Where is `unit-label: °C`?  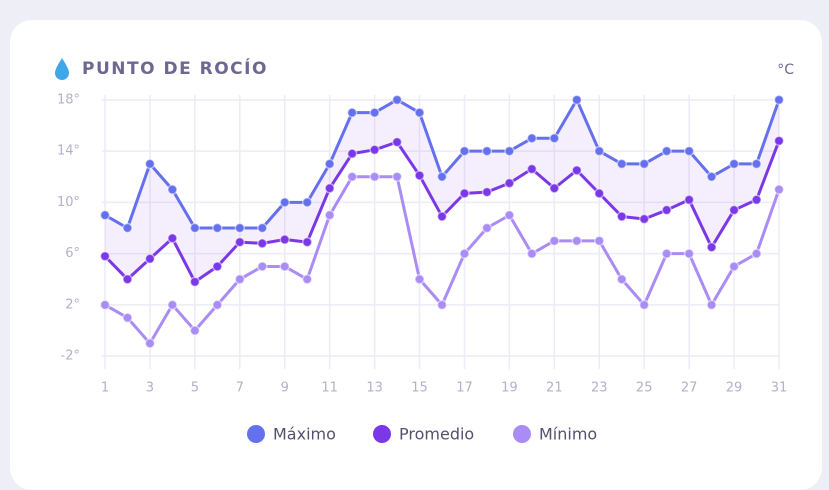 unit-label: °C is located at coordinates (785, 70).